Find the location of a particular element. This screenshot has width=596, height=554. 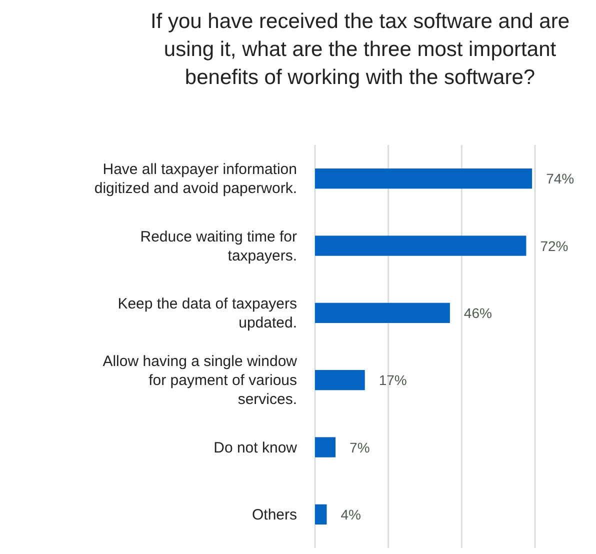

y-tick-label: Keep the data of taxpayers updated. is located at coordinates (207, 313).